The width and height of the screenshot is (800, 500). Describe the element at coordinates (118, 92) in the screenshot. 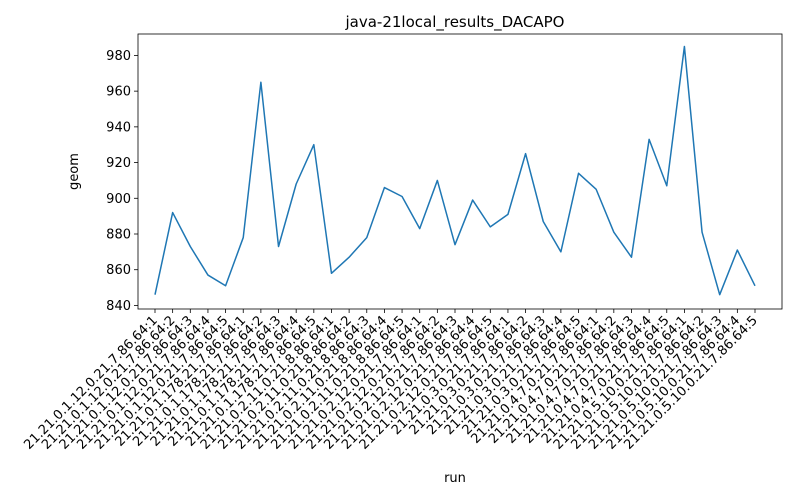

I see `y-tick-label: 960` at that location.